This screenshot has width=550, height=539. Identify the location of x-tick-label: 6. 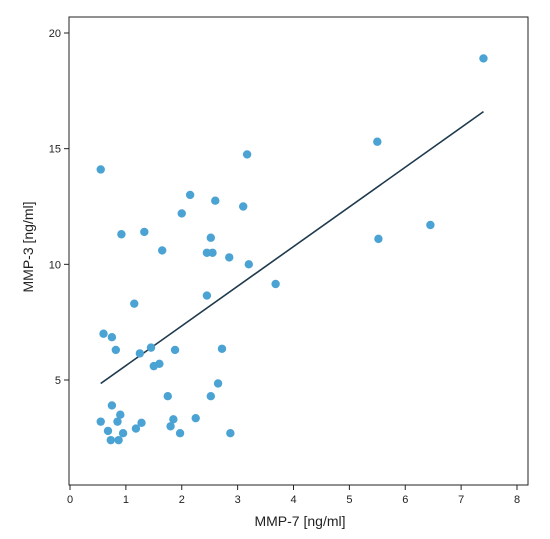
(405, 500).